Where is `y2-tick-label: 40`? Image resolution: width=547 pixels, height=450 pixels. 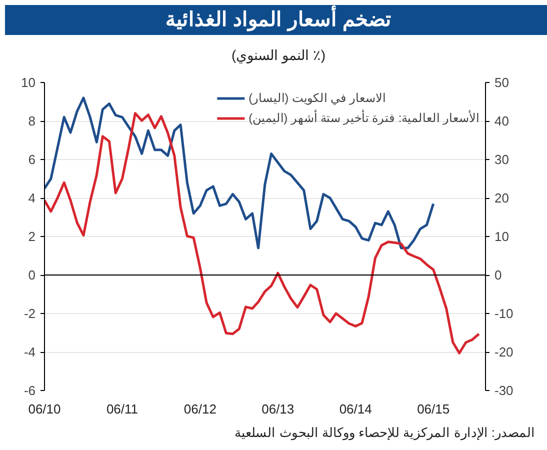 y2-tick-label: 40 is located at coordinates (501, 121).